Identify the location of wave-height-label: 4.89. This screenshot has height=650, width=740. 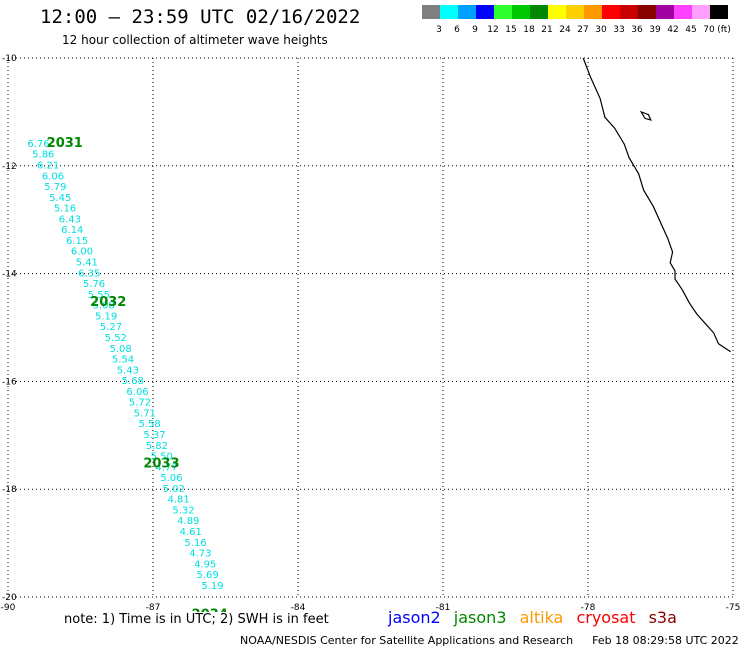
(188, 521).